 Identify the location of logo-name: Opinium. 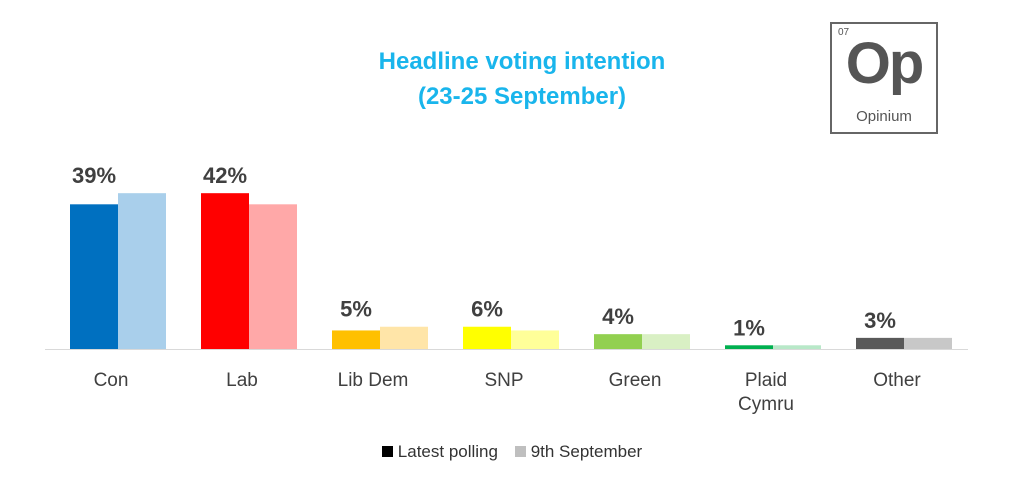
(884, 116).